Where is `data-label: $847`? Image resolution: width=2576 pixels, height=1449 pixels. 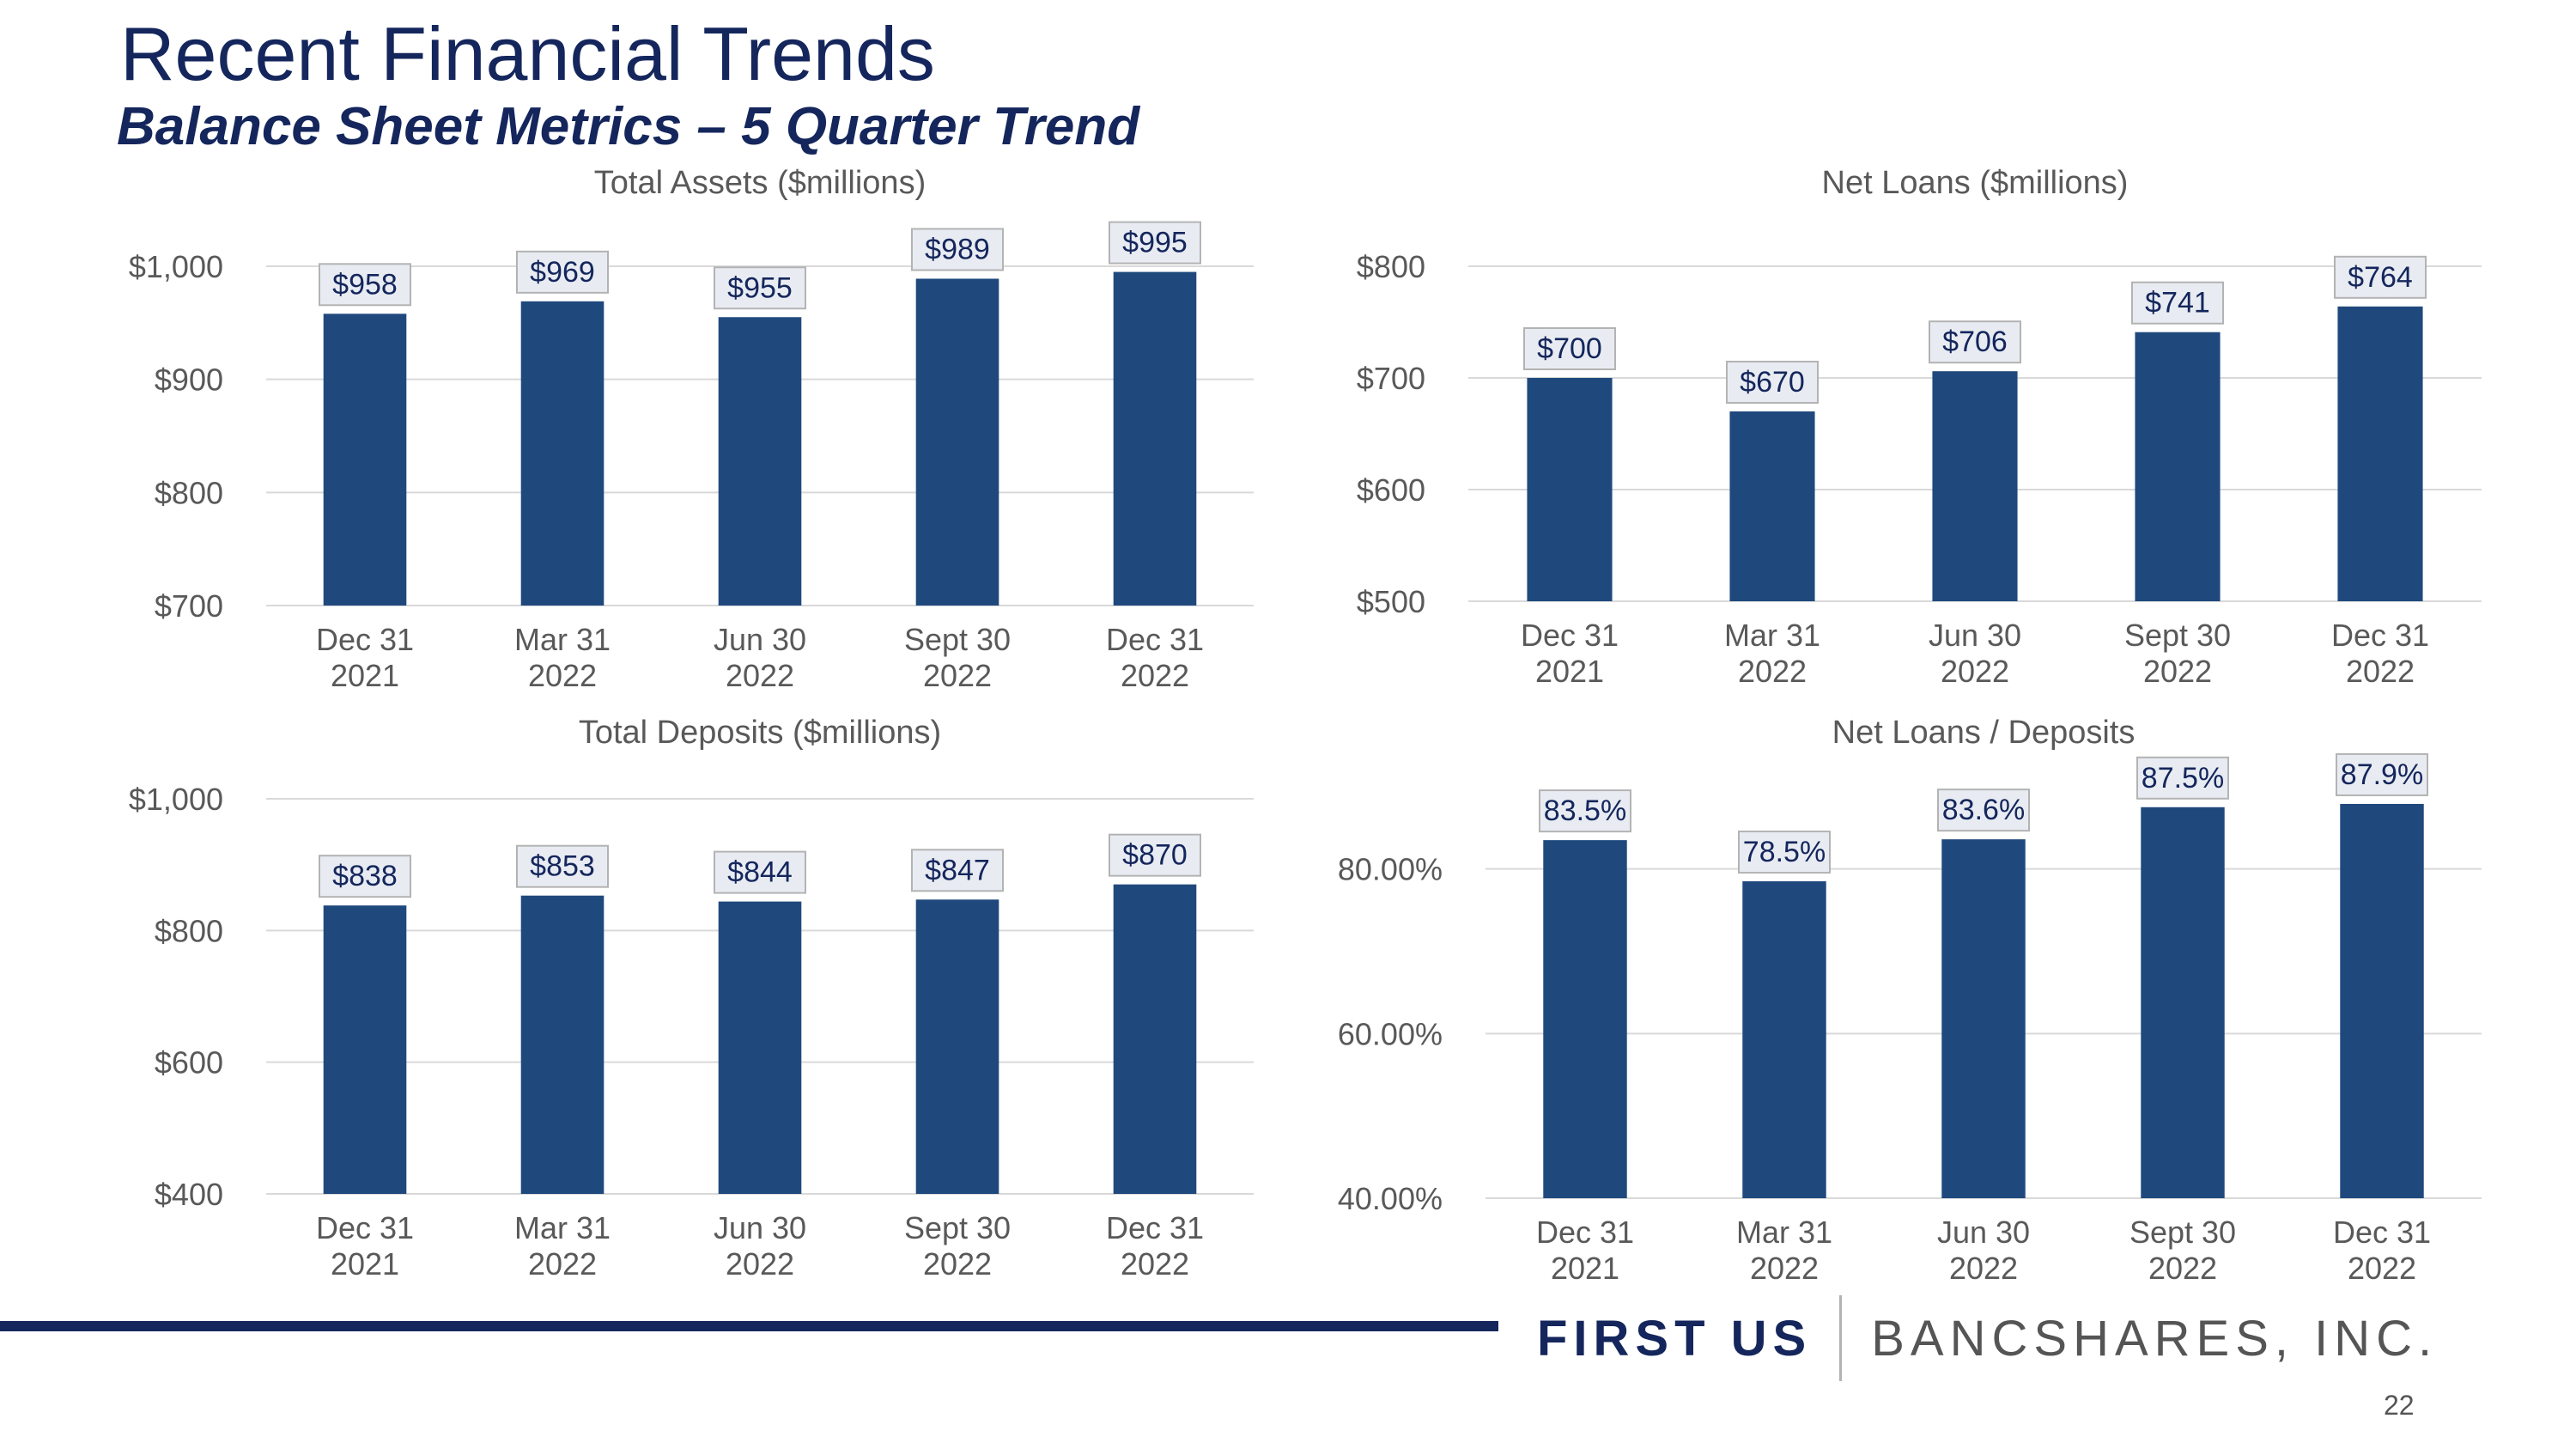
data-label: $847 is located at coordinates (958, 870).